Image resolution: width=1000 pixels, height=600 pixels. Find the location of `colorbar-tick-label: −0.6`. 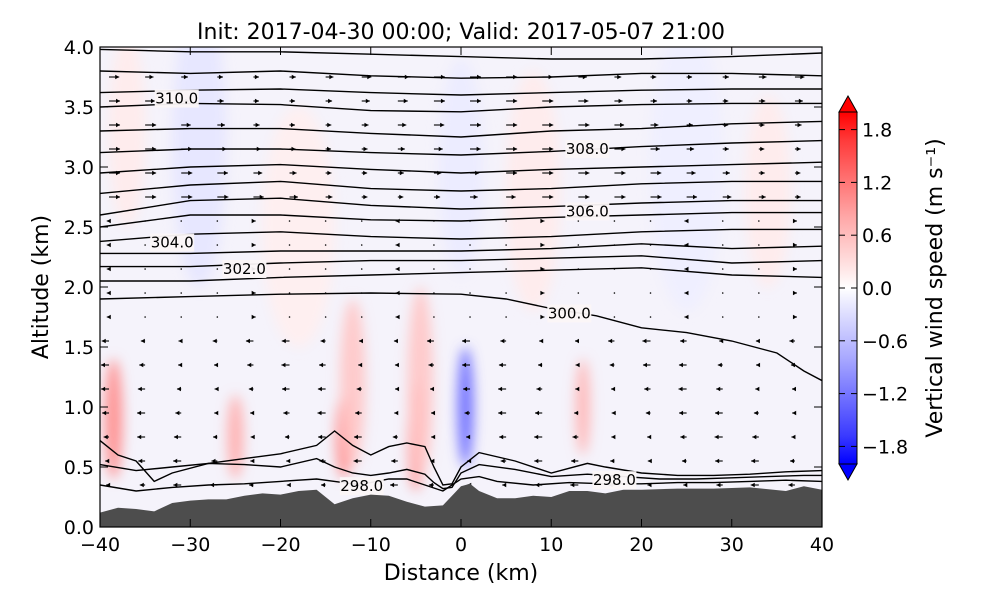

colorbar-tick-label: −0.6 is located at coordinates (885, 342).